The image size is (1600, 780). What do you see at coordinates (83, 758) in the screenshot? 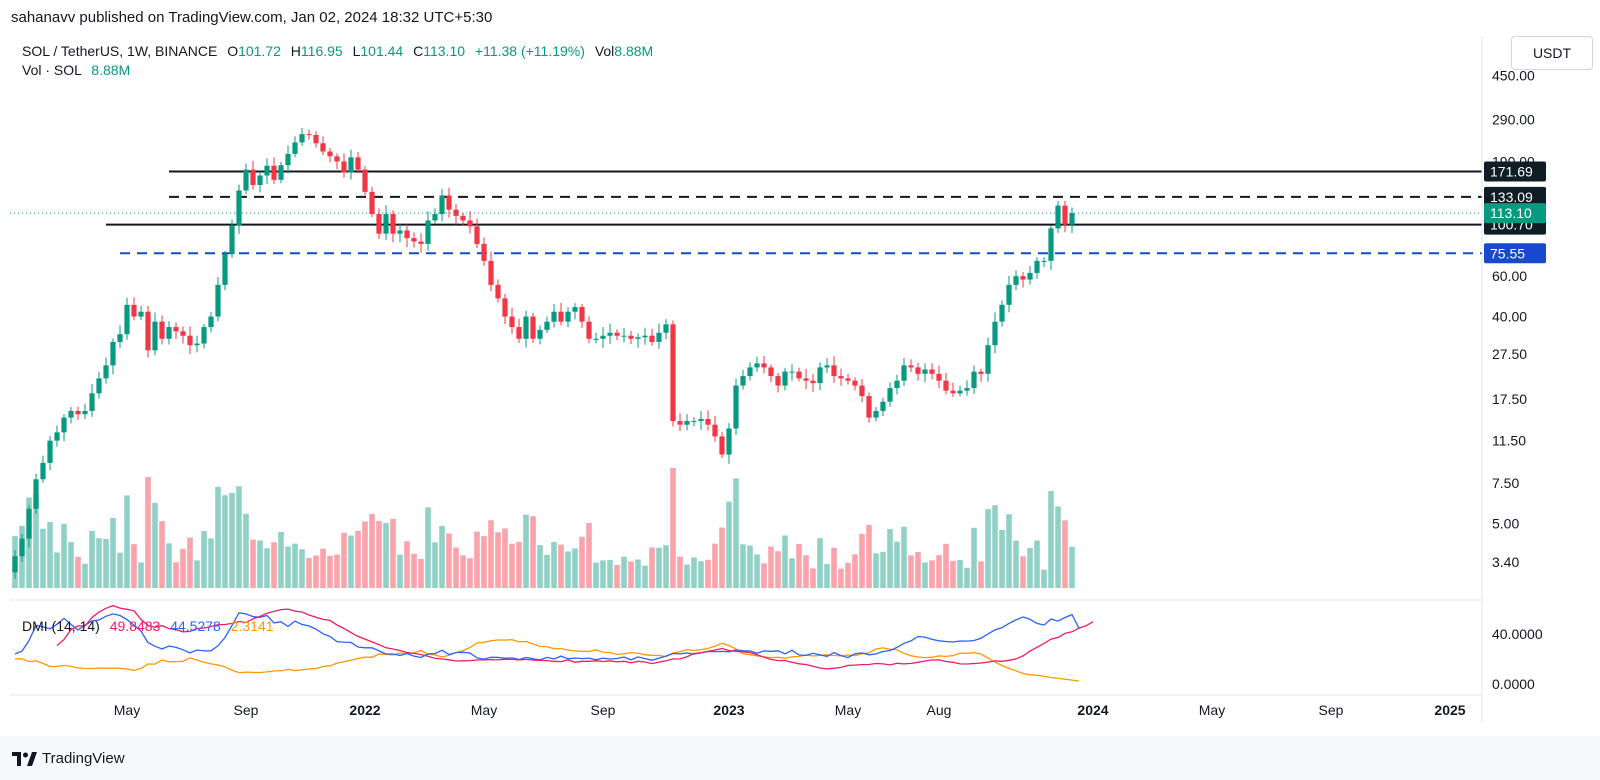
I see `brand-label: TradingView` at bounding box center [83, 758].